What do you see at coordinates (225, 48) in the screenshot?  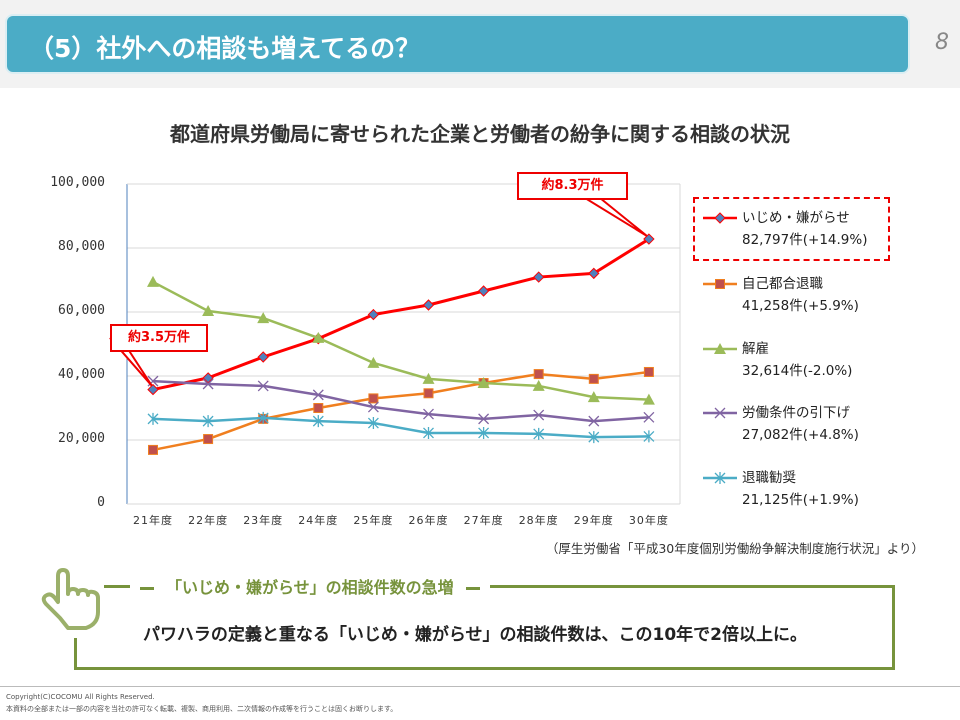 I see `slide-title: （5）社外への相談も増えてるの？` at bounding box center [225, 48].